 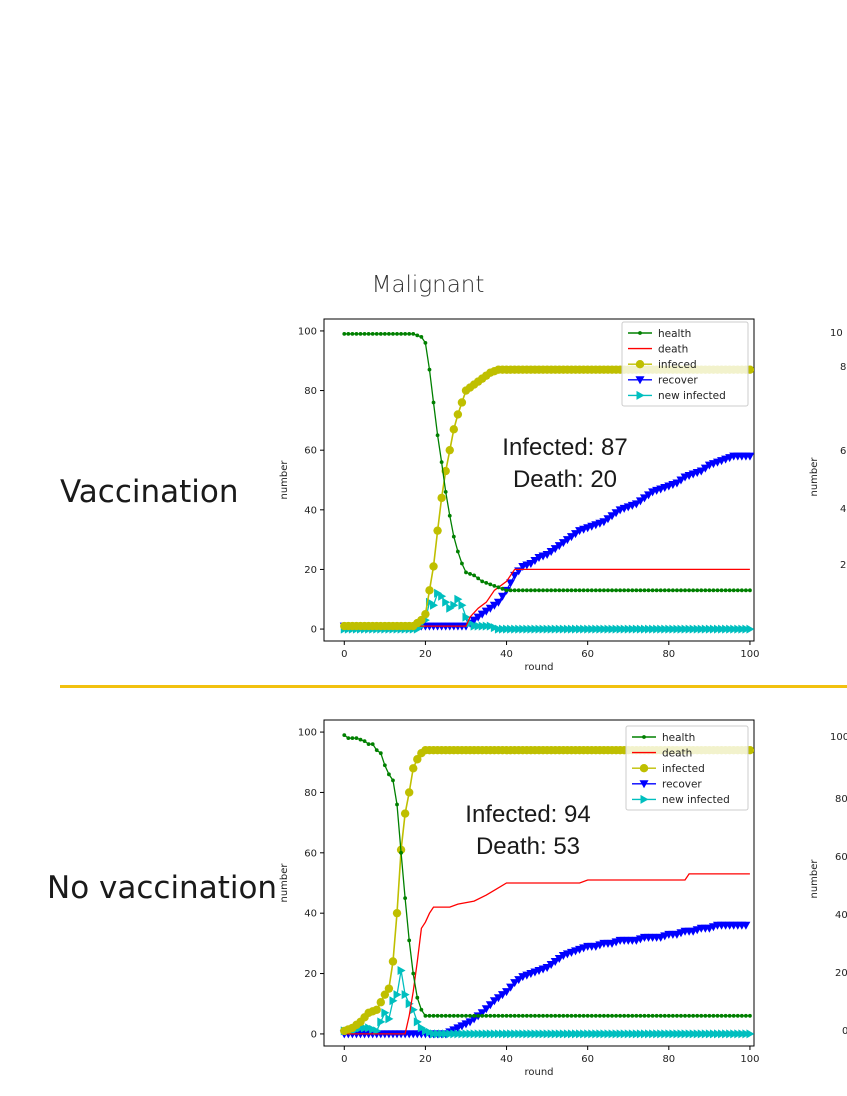 I want to click on plot-area, so click(x=546, y=483).